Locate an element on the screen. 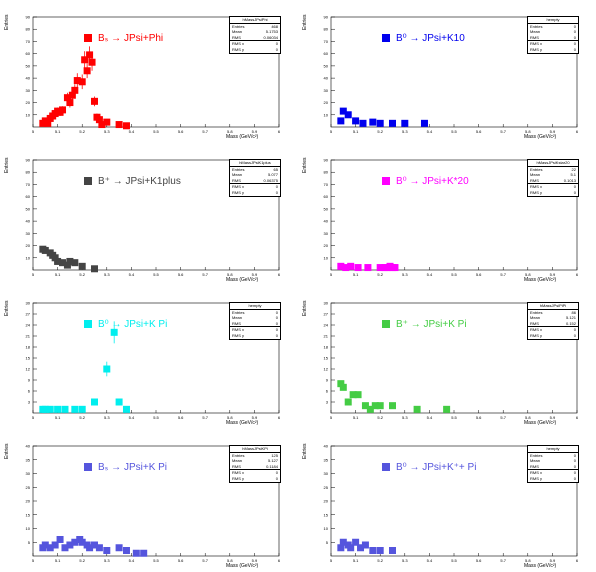 The image size is (596, 572). stats-row: Entries 0 is located at coordinates (553, 27).